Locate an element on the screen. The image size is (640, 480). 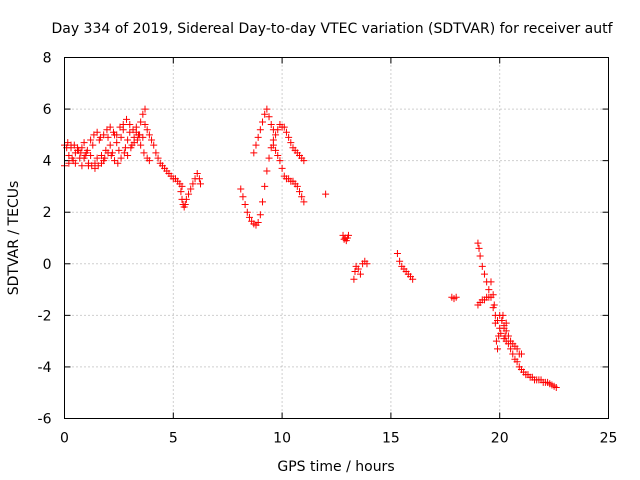
y-tick-label: 4 is located at coordinates (47, 162).